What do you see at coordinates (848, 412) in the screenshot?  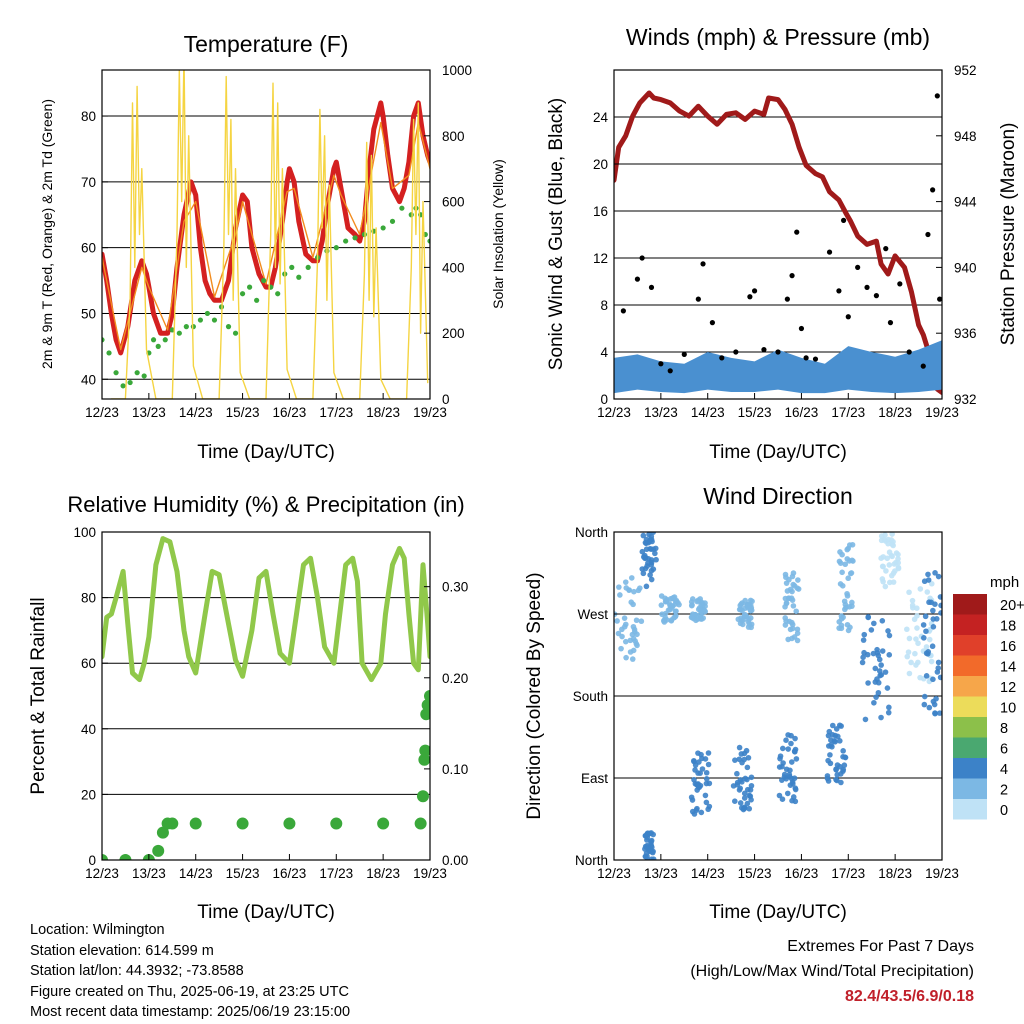 I see `x-tick-label: 17/23` at bounding box center [848, 412].